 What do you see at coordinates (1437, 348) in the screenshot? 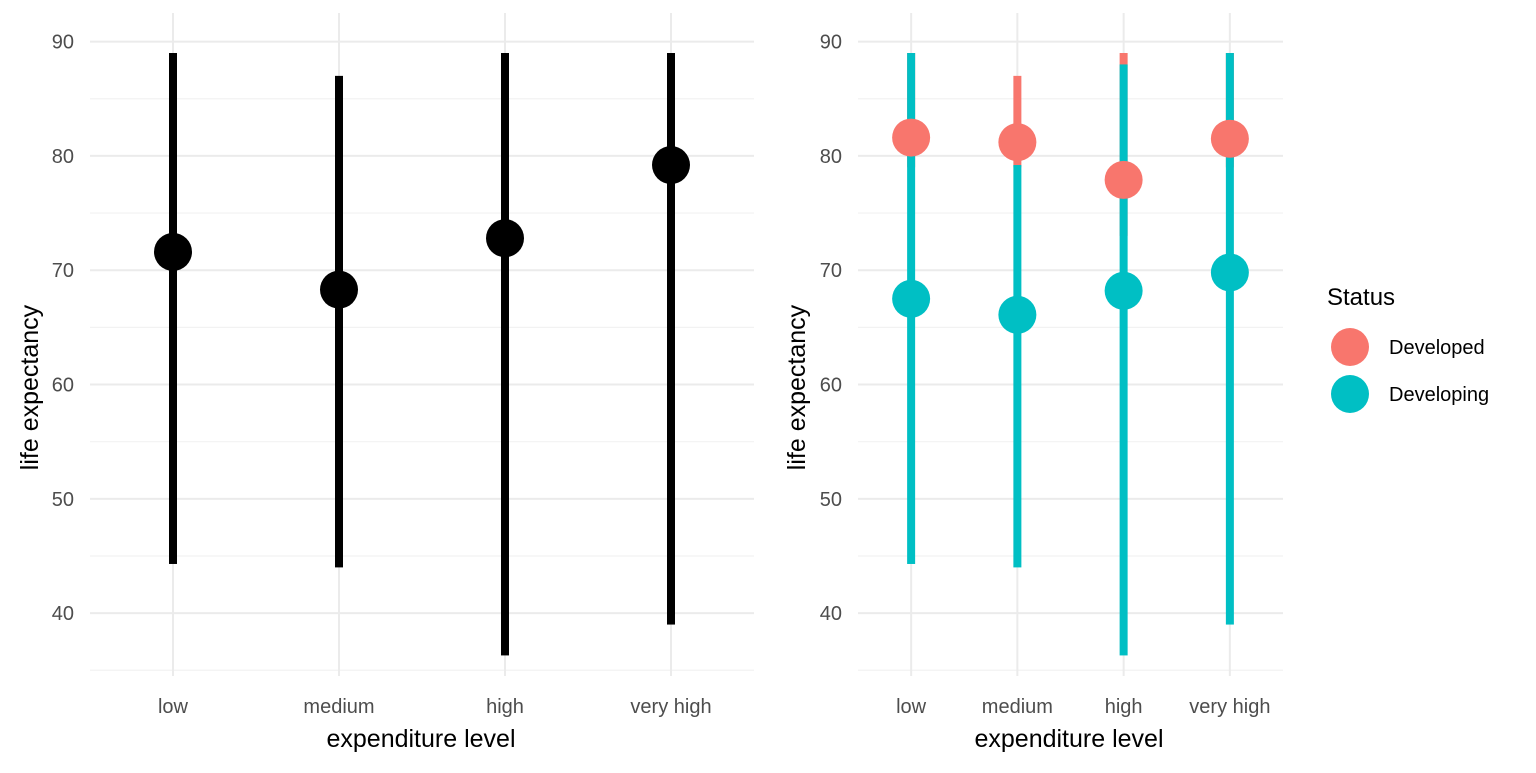
I see `legend-label: Developed` at bounding box center [1437, 348].